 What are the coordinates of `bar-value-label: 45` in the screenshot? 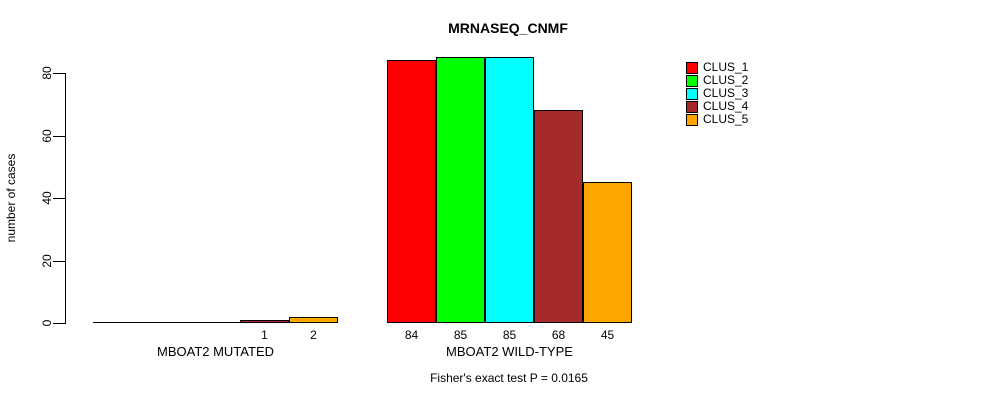 It's located at (607, 335).